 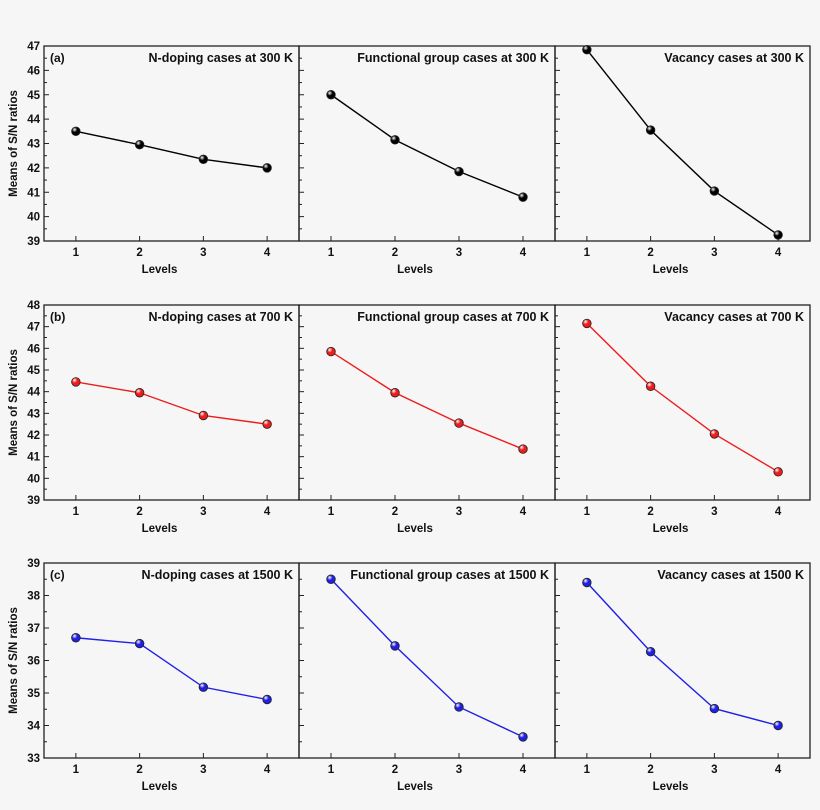 I want to click on panel-title: N-doping cases at 700 K, so click(x=221, y=317).